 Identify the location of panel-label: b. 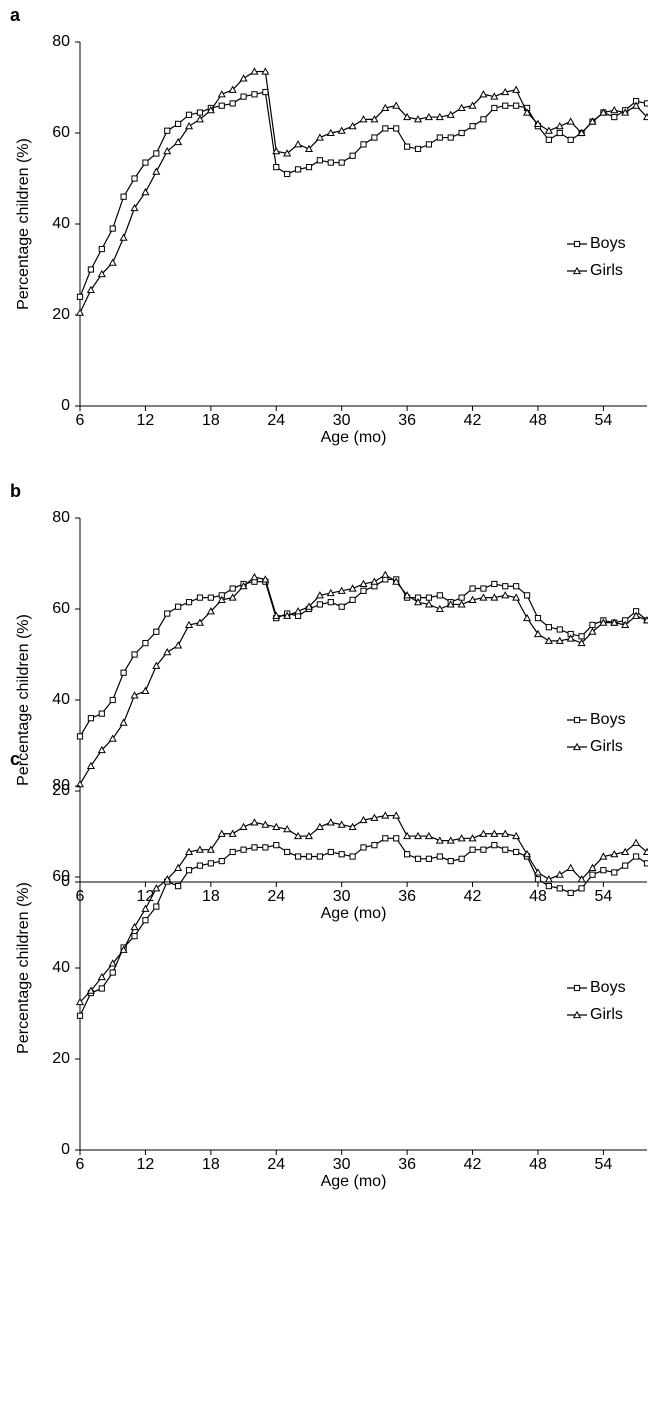
(15, 491).